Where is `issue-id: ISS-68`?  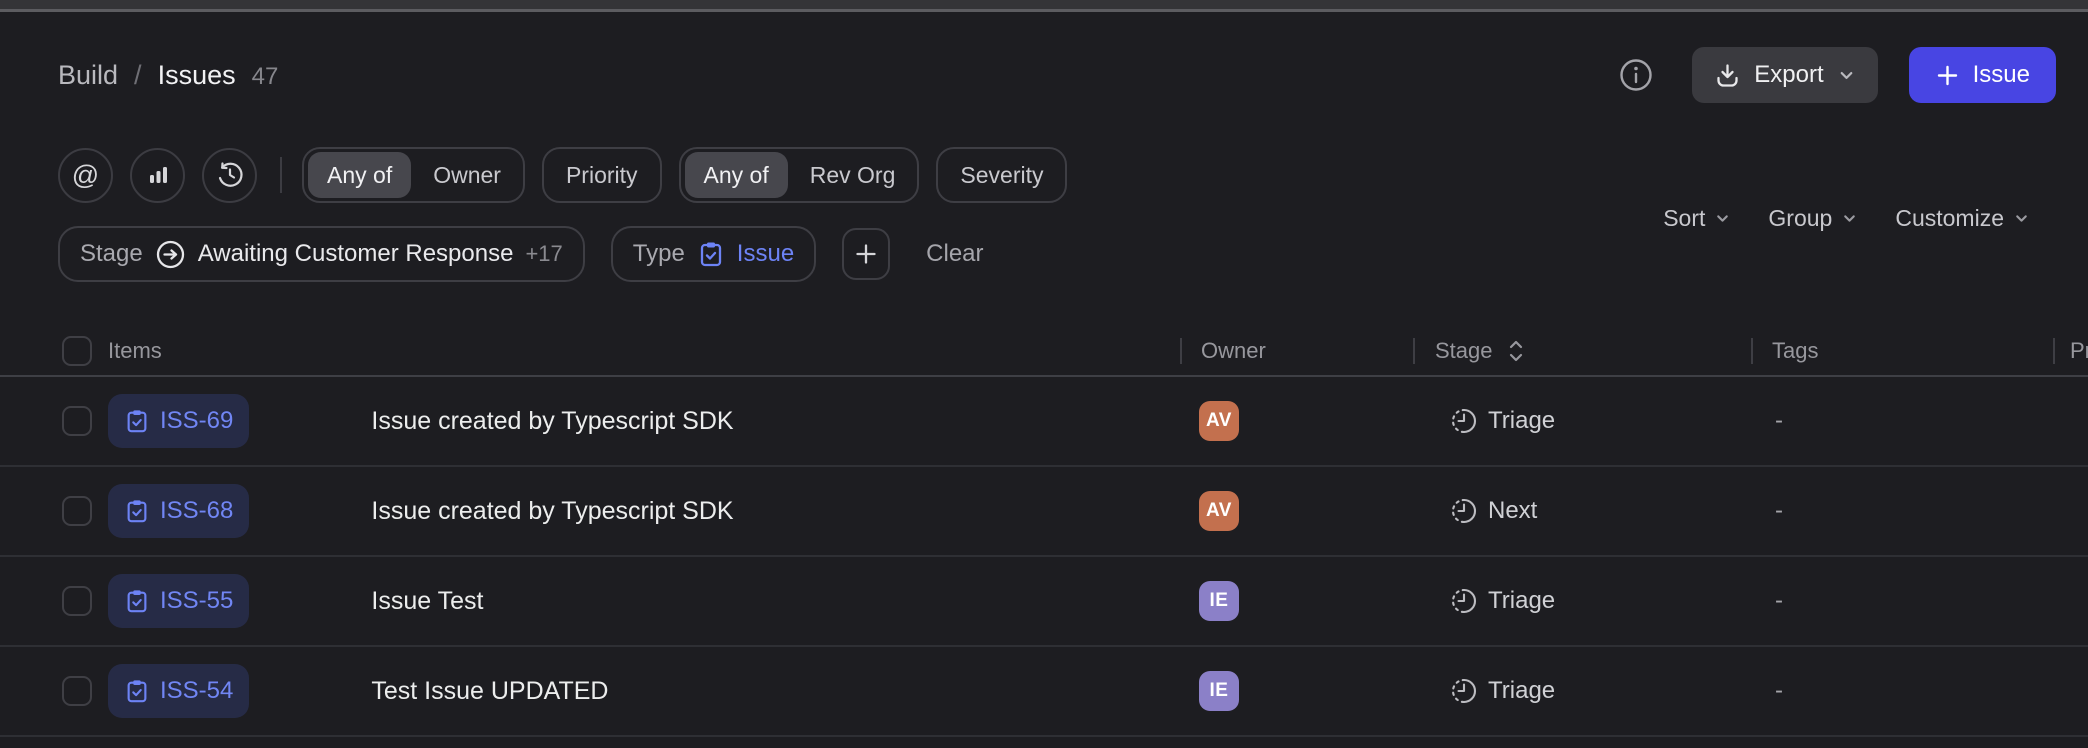
issue-id: ISS-68 is located at coordinates (197, 510).